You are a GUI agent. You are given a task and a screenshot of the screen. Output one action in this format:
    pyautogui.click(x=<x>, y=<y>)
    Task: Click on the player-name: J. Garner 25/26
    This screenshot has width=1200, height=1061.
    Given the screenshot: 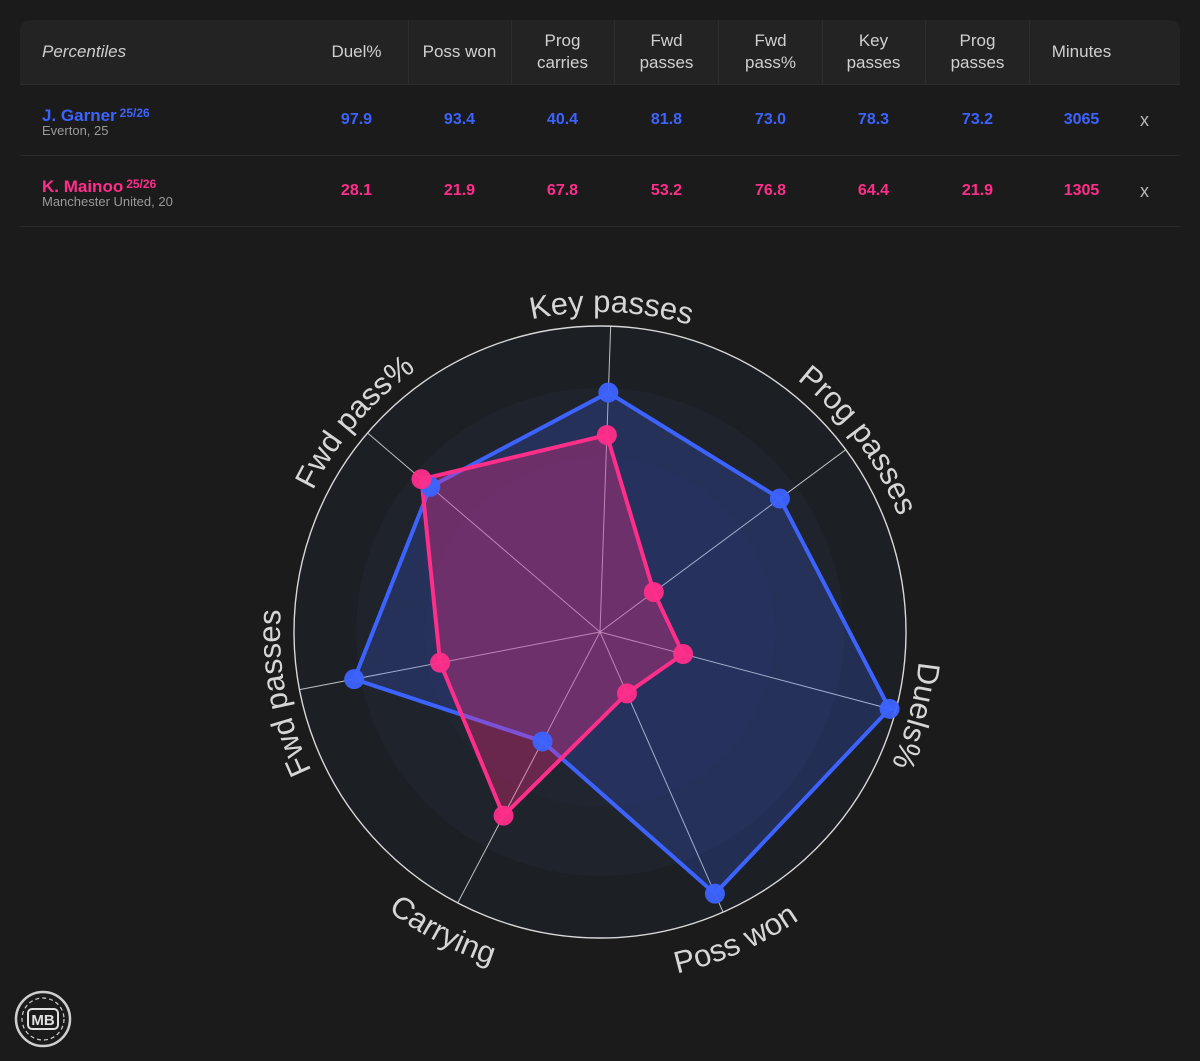 What is the action you would take?
    pyautogui.click(x=96, y=116)
    